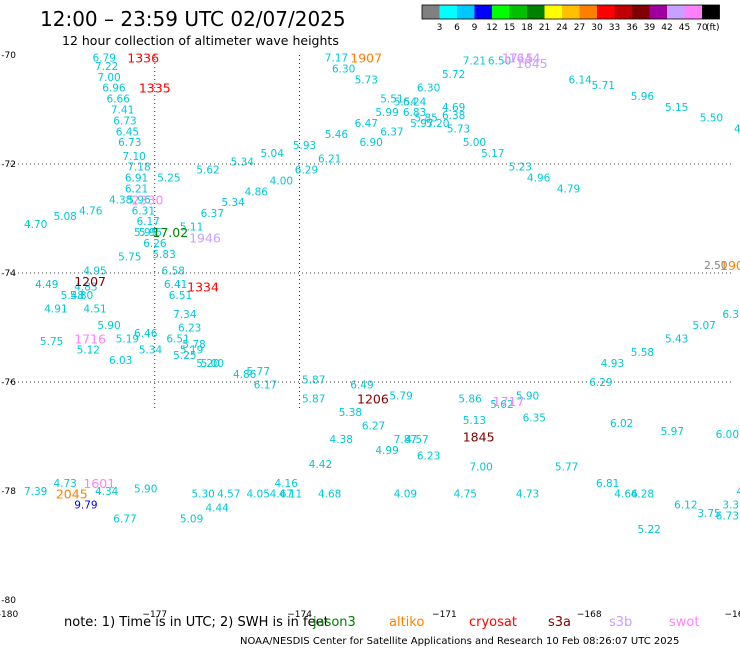  What do you see at coordinates (491, 28) in the screenshot?
I see `scale-label: 12` at bounding box center [491, 28].